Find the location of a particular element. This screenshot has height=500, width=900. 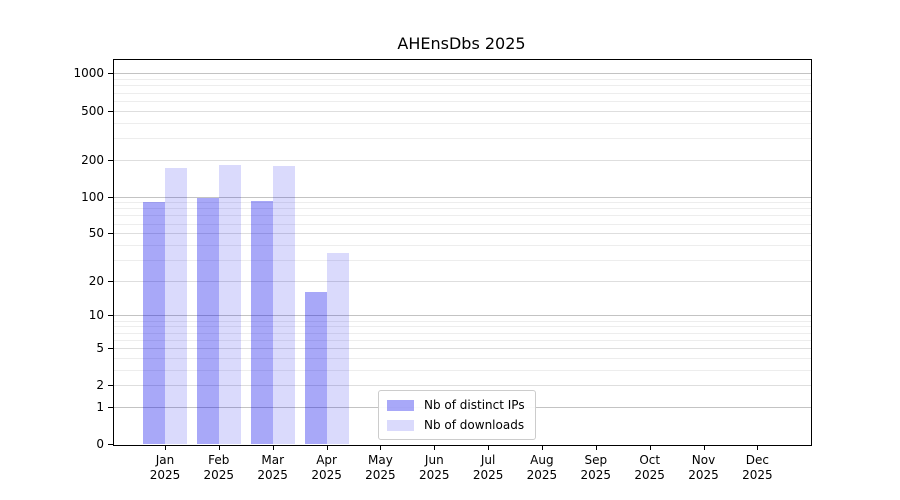

y-tick-label: 200 is located at coordinates (92, 159).